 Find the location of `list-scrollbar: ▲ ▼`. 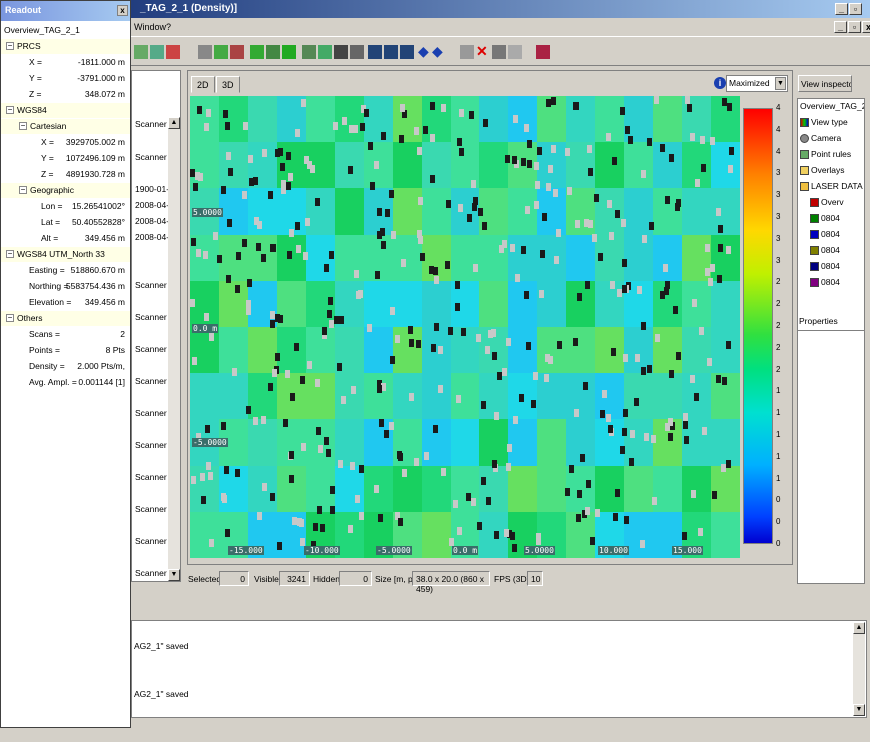

list-scrollbar: ▲ ▼ is located at coordinates (174, 349).